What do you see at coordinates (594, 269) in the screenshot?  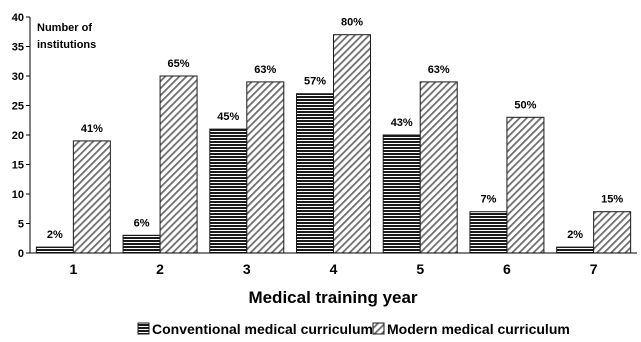 I see `x-tick-label: 7` at bounding box center [594, 269].